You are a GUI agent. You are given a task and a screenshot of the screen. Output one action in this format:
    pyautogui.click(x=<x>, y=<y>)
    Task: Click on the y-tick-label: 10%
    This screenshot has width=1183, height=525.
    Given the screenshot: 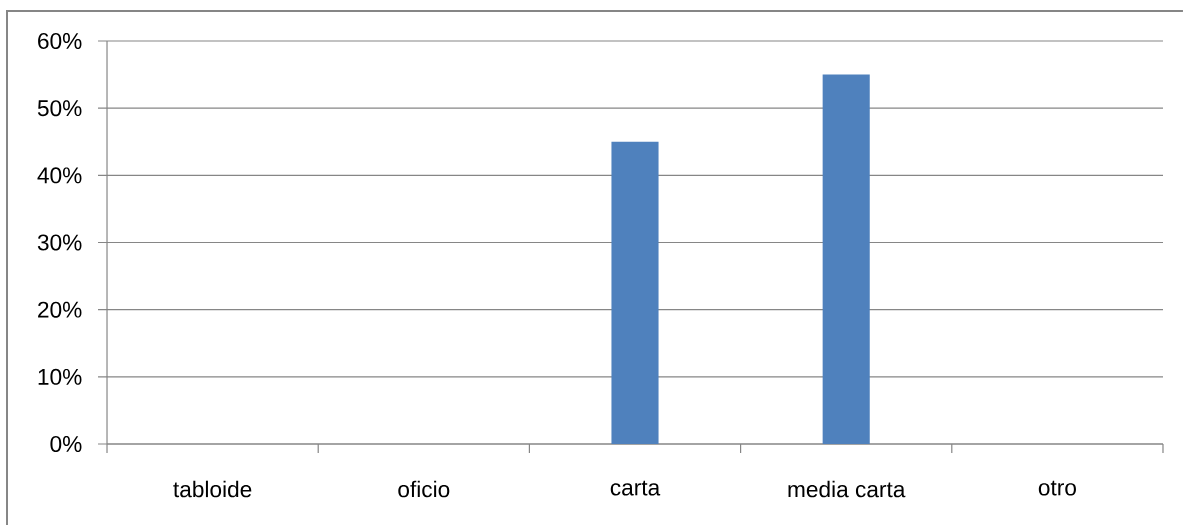 What is the action you would take?
    pyautogui.click(x=60, y=376)
    